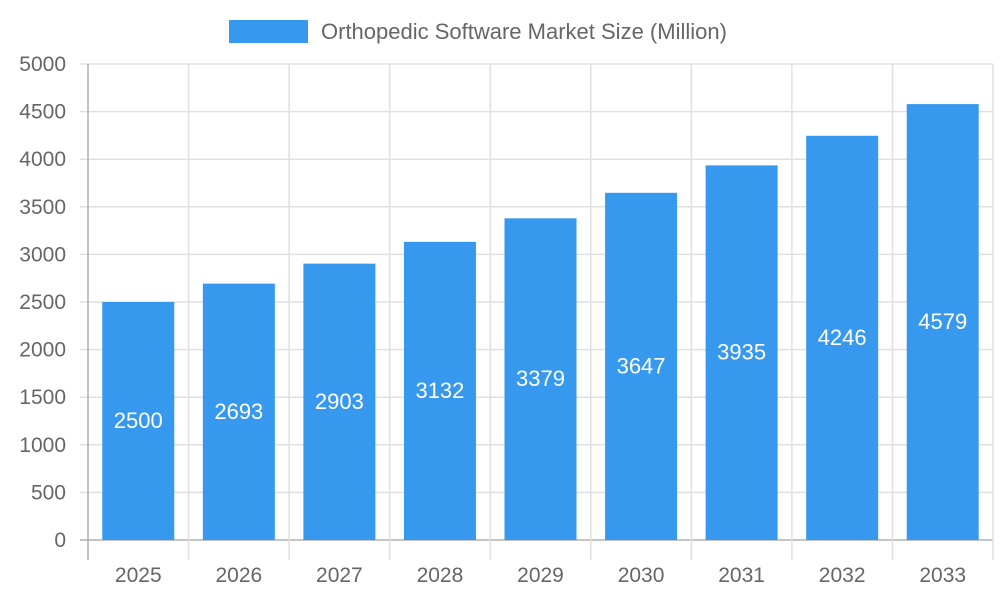 The height and width of the screenshot is (605, 1000). I want to click on y-tick-label: 3500, so click(42, 207).